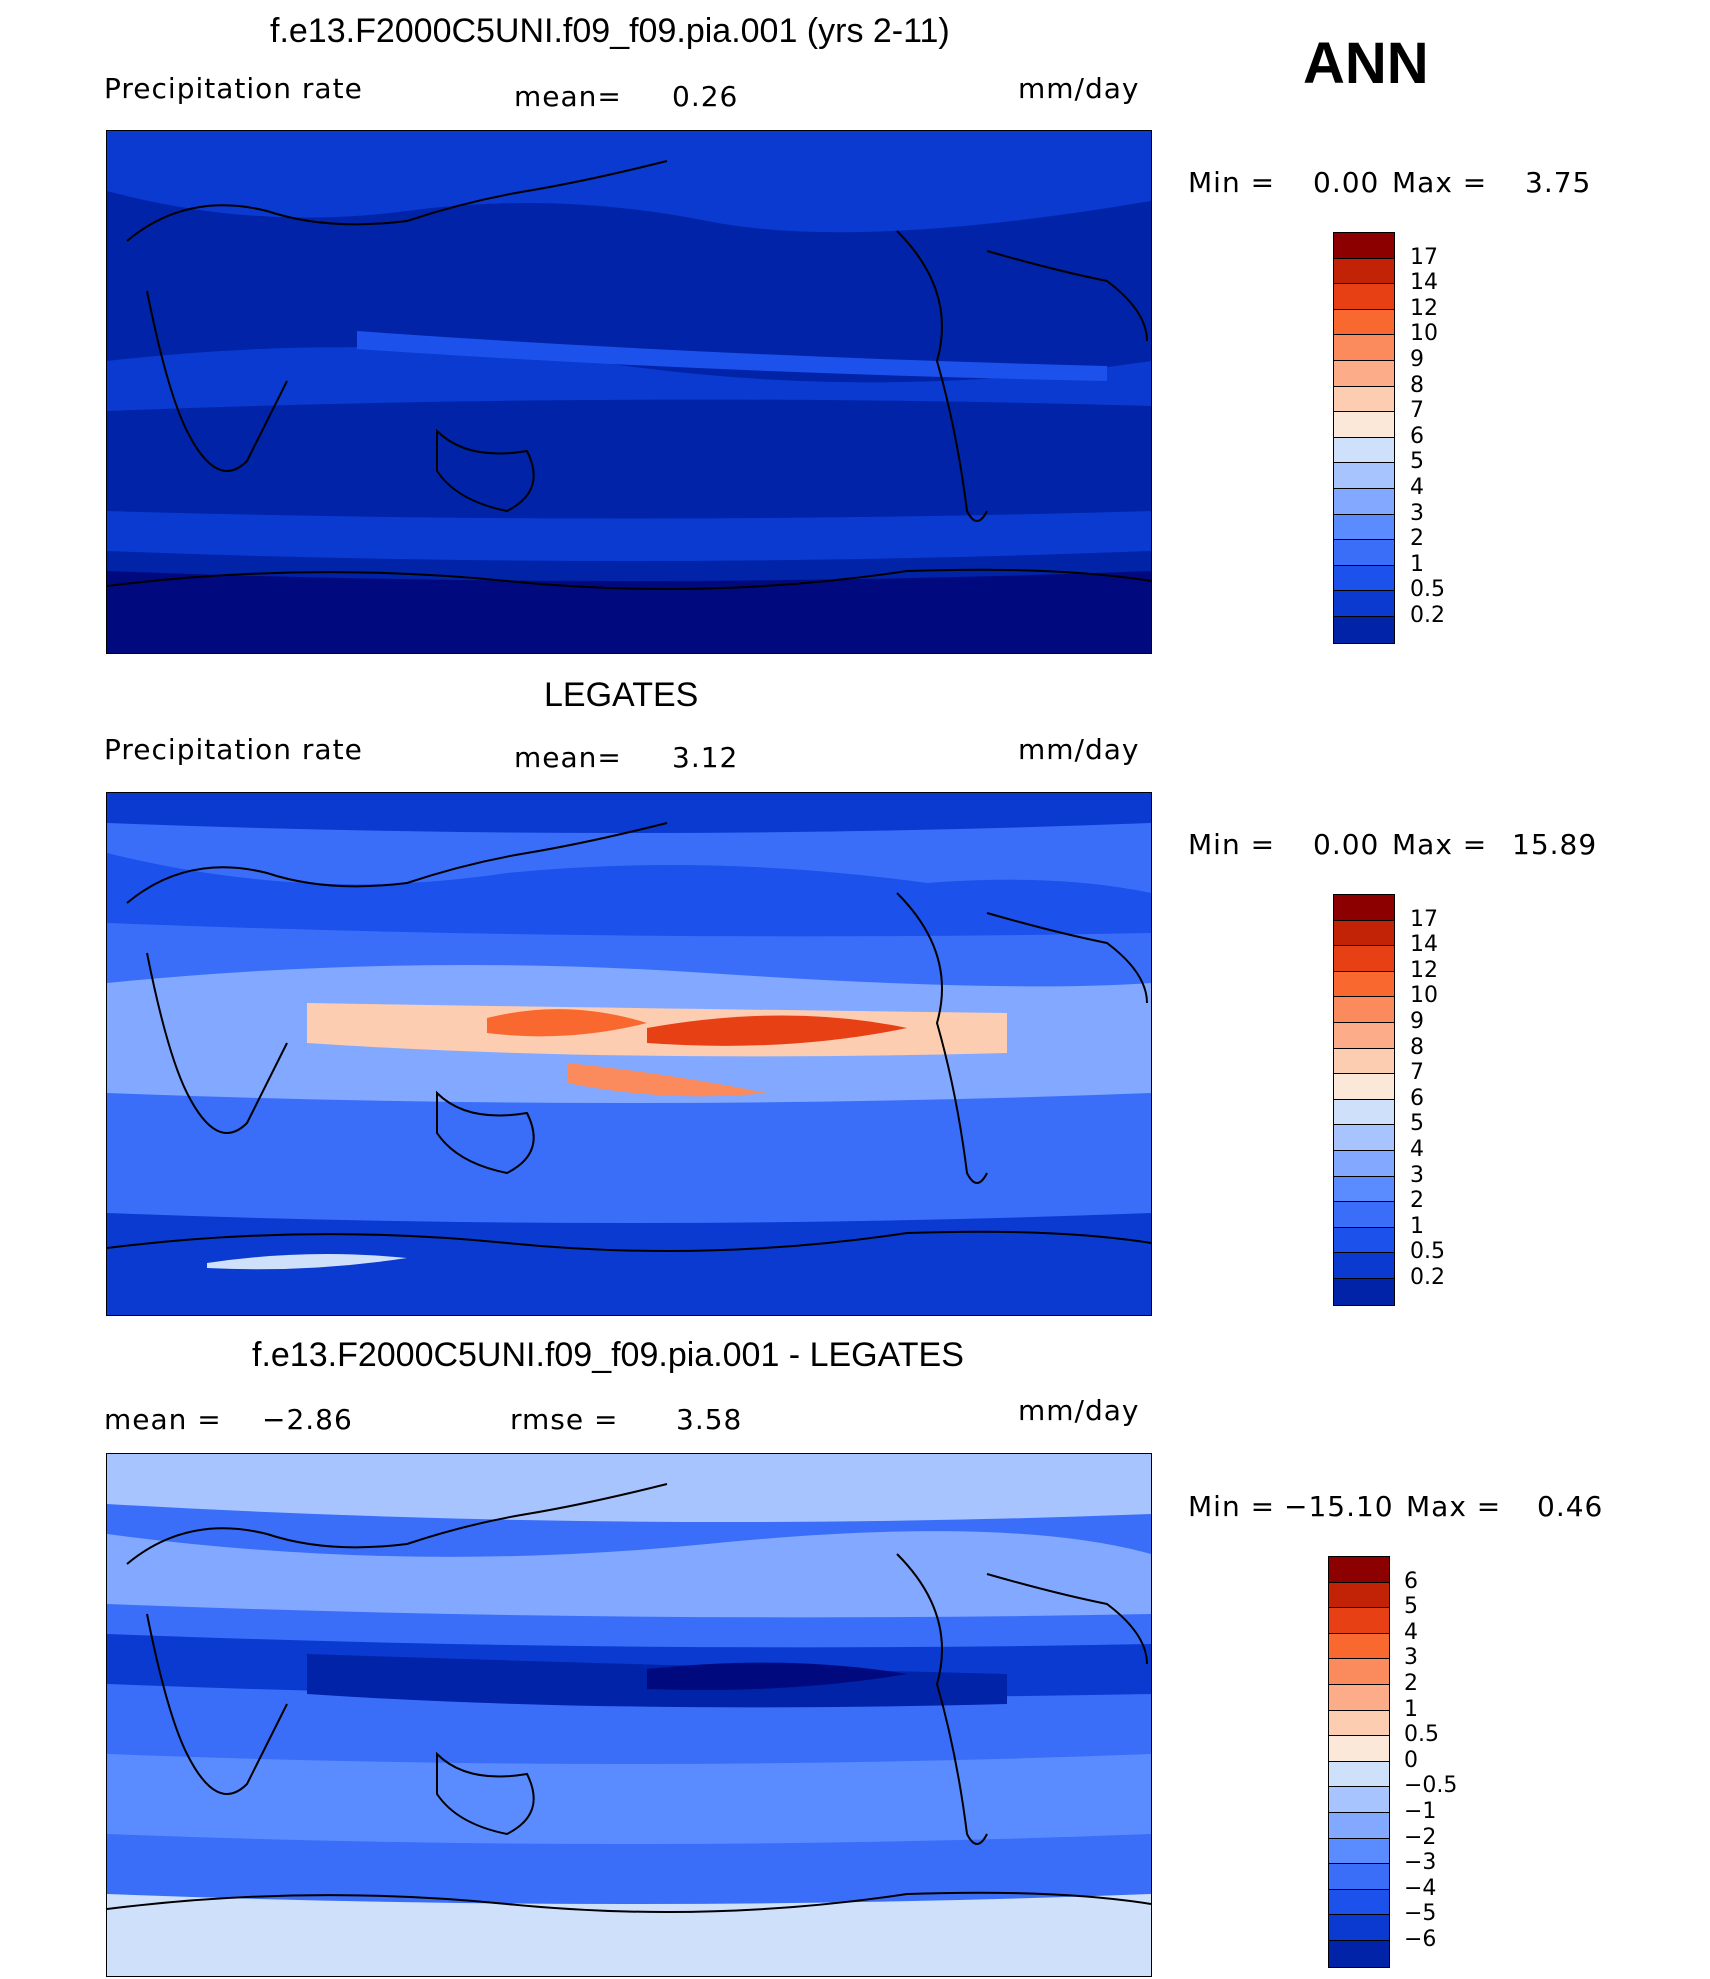 The width and height of the screenshot is (1710, 1979). I want to click on panel2-max-label: Max =, so click(1440, 844).